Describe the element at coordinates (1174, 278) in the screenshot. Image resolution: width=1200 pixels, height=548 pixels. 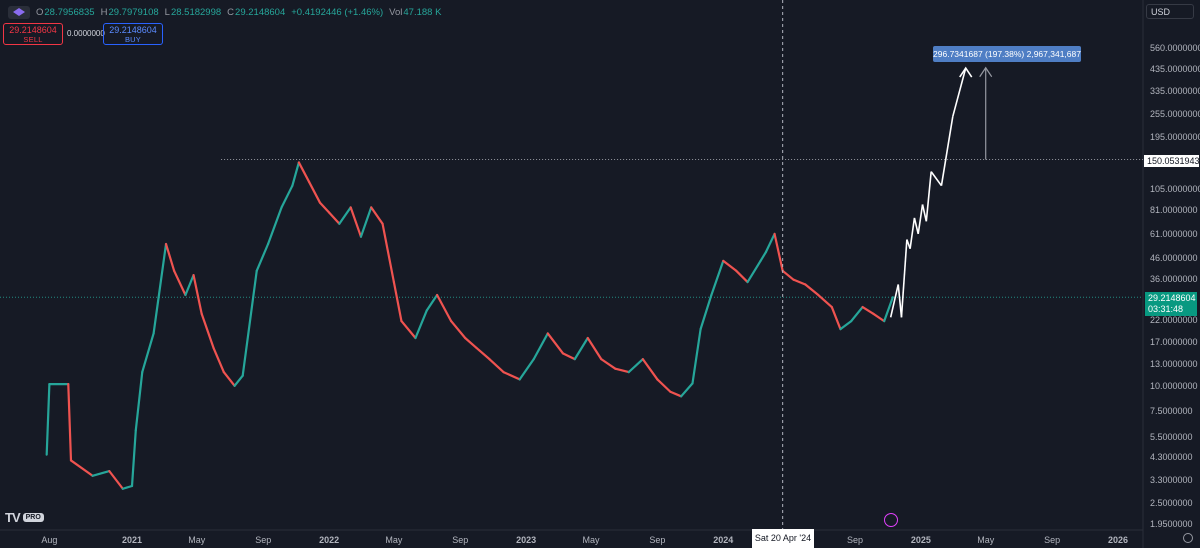
I see `price-tick-label: 36.0000000` at that location.